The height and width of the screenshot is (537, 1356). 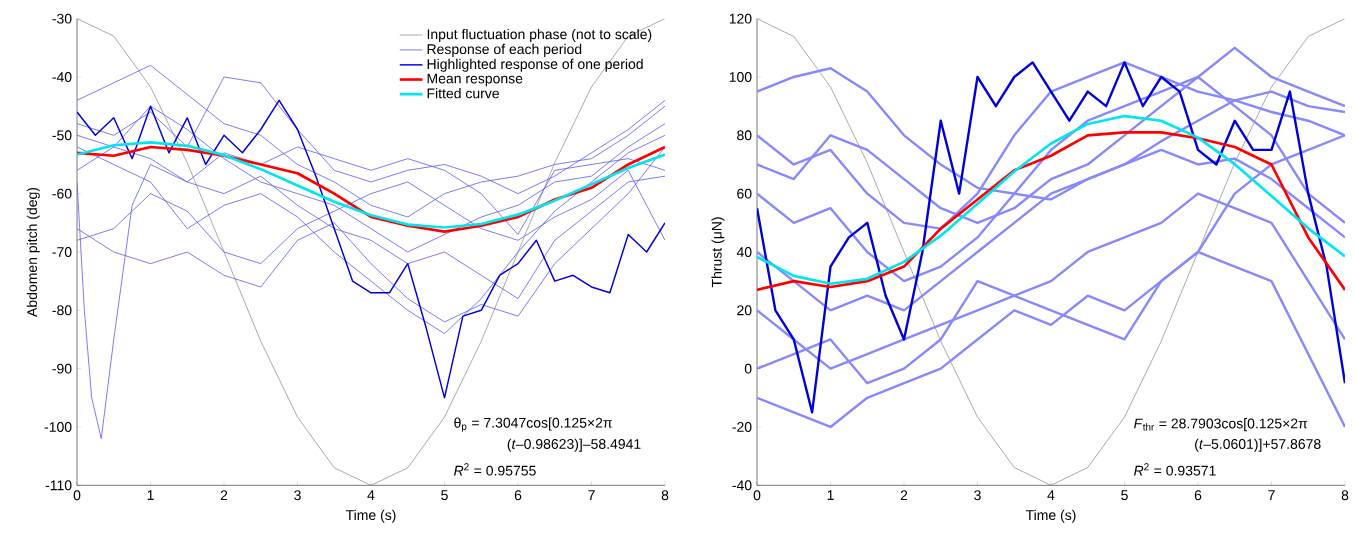 I want to click on y-axis-title: Thrust (μN), so click(x=718, y=252).